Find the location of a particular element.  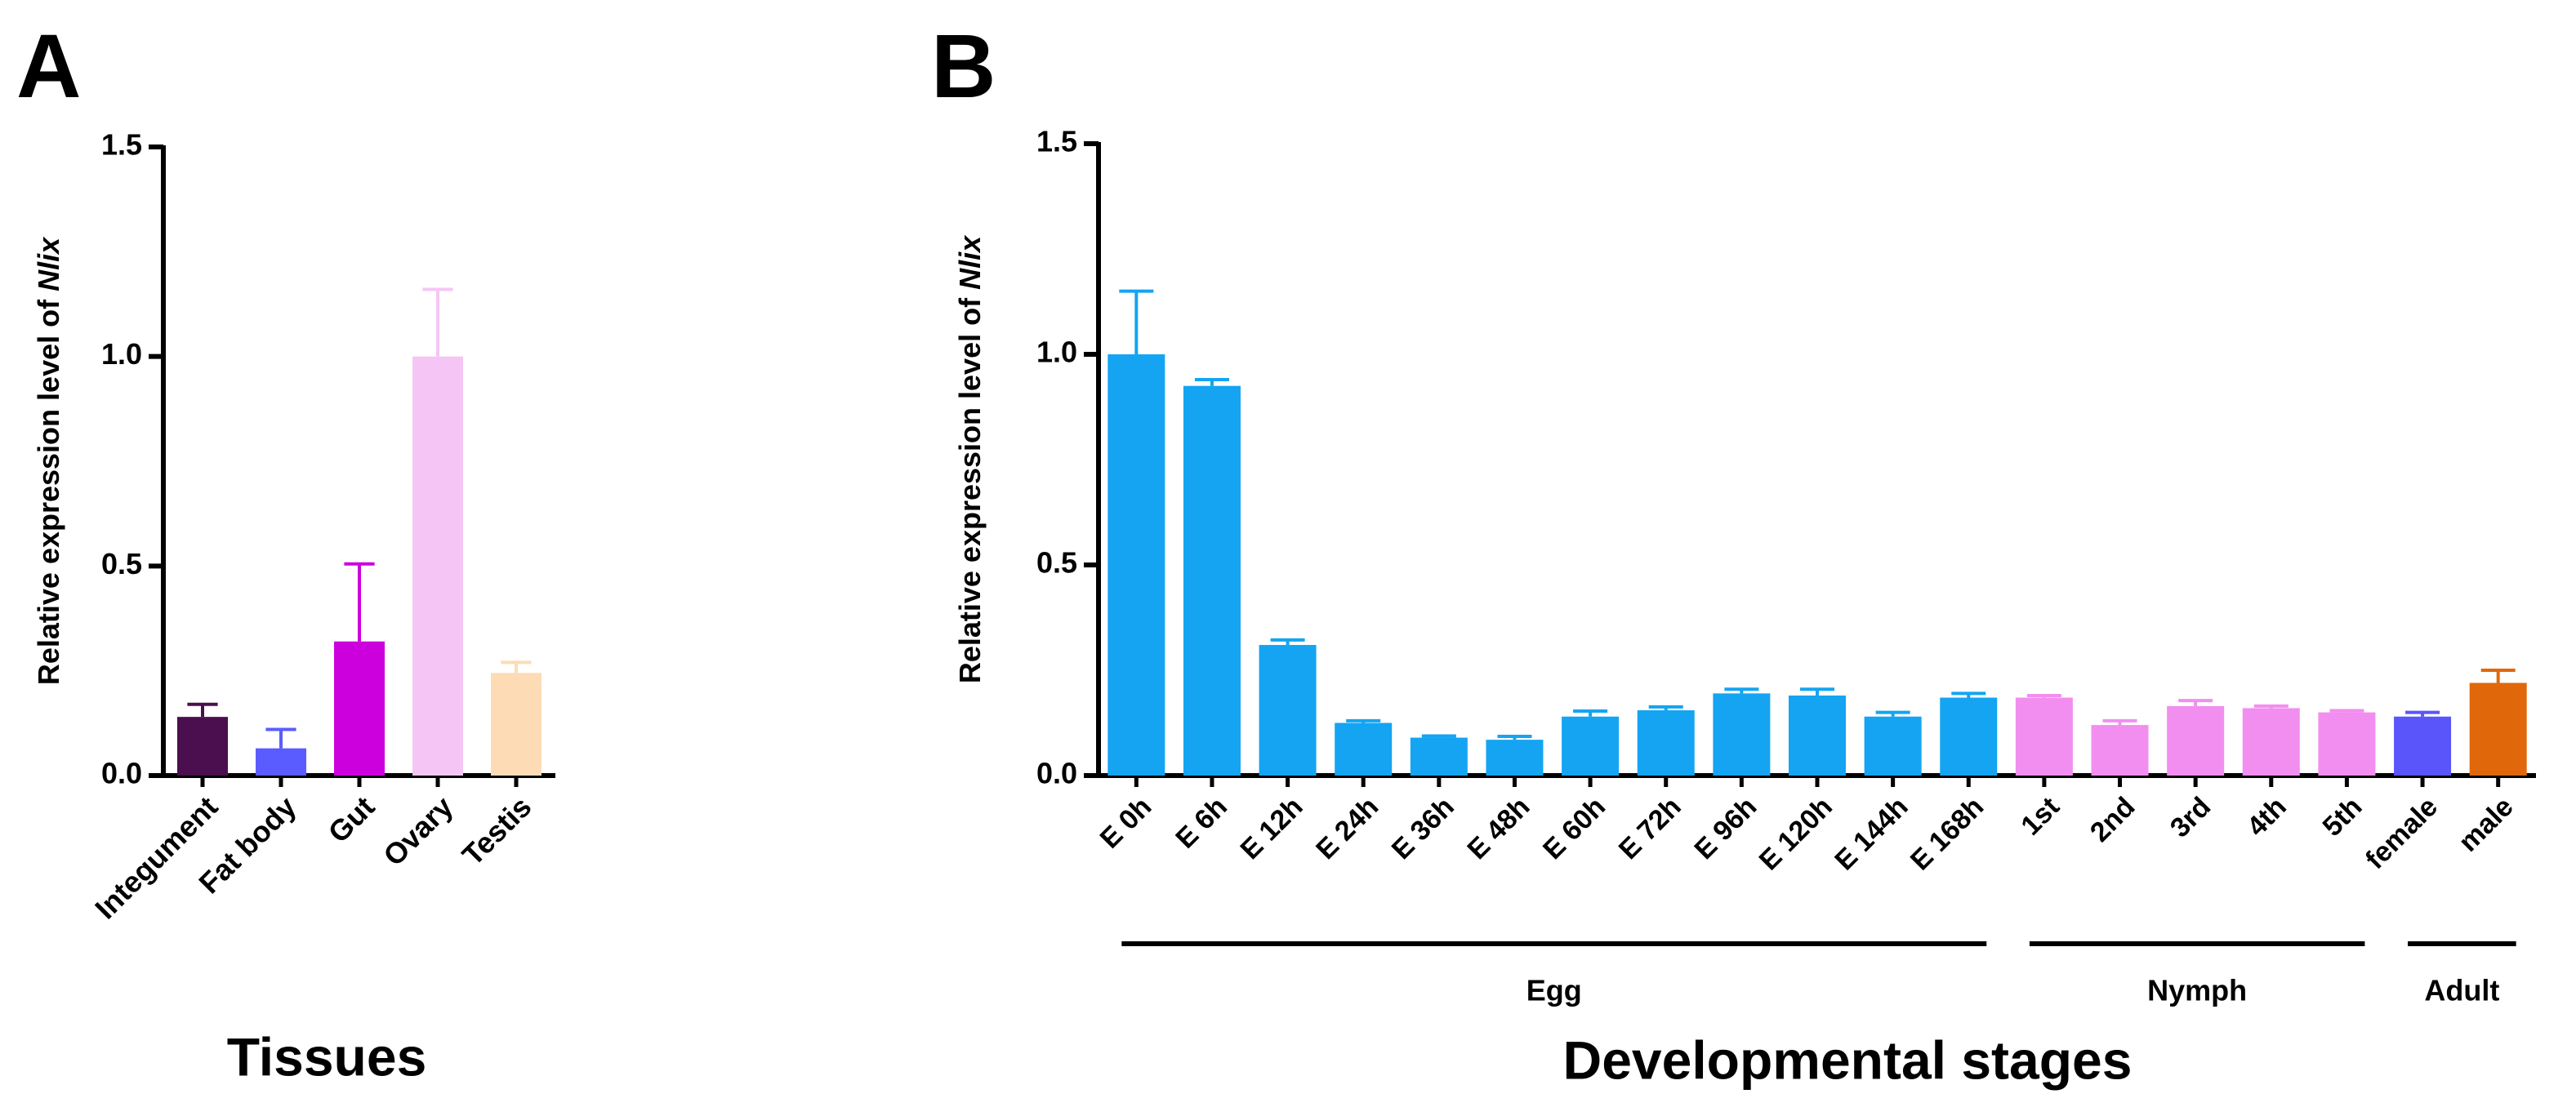

x-tick-label: Integument is located at coordinates (156, 857).